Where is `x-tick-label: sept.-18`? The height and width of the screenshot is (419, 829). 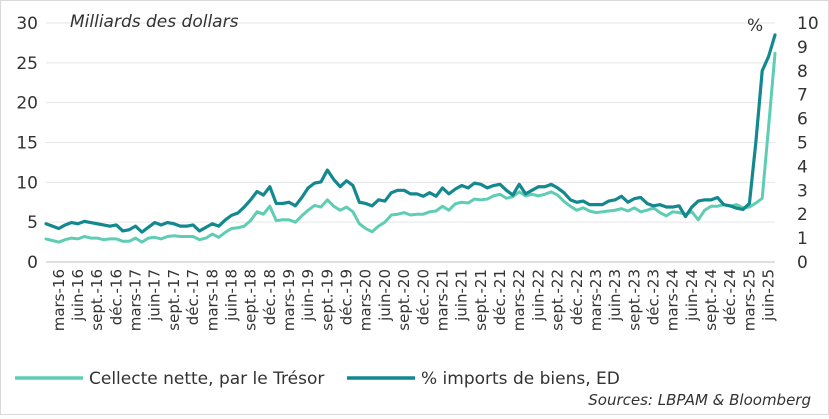
x-tick-label: sept.-18 is located at coordinates (251, 300).